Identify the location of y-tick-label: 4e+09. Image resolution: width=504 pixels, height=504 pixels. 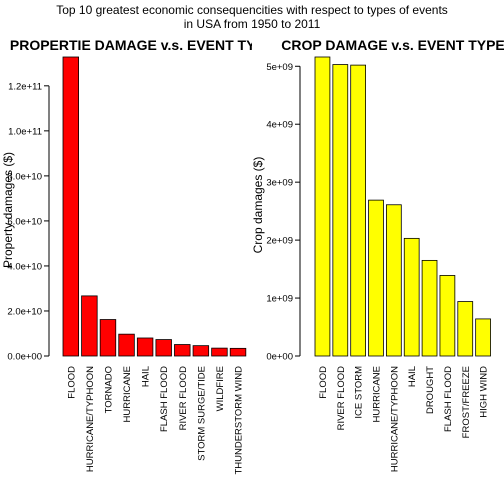
(279, 125).